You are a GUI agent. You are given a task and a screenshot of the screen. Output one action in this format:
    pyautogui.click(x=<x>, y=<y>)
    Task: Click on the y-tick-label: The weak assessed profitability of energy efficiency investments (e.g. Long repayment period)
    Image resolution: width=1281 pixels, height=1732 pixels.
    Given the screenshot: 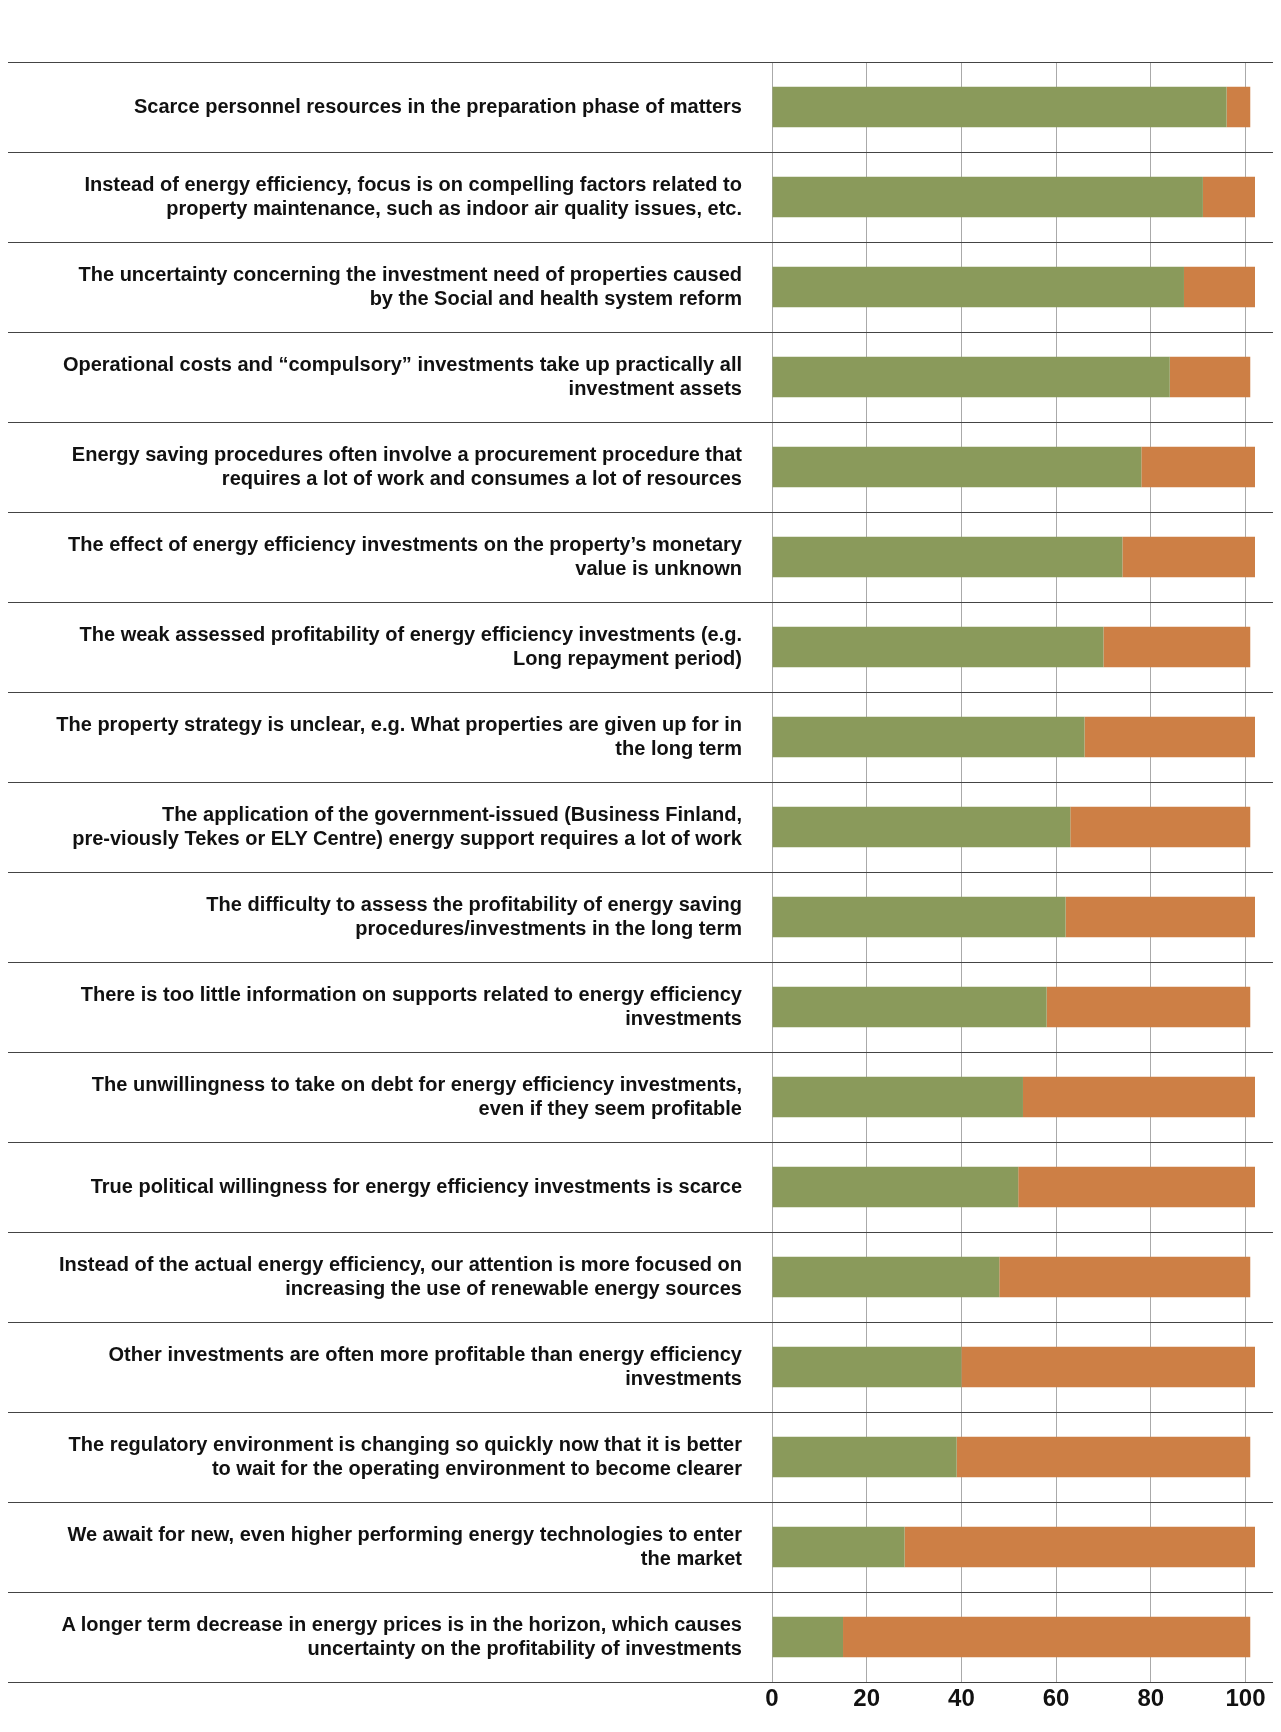 What is the action you would take?
    pyautogui.click(x=410, y=645)
    